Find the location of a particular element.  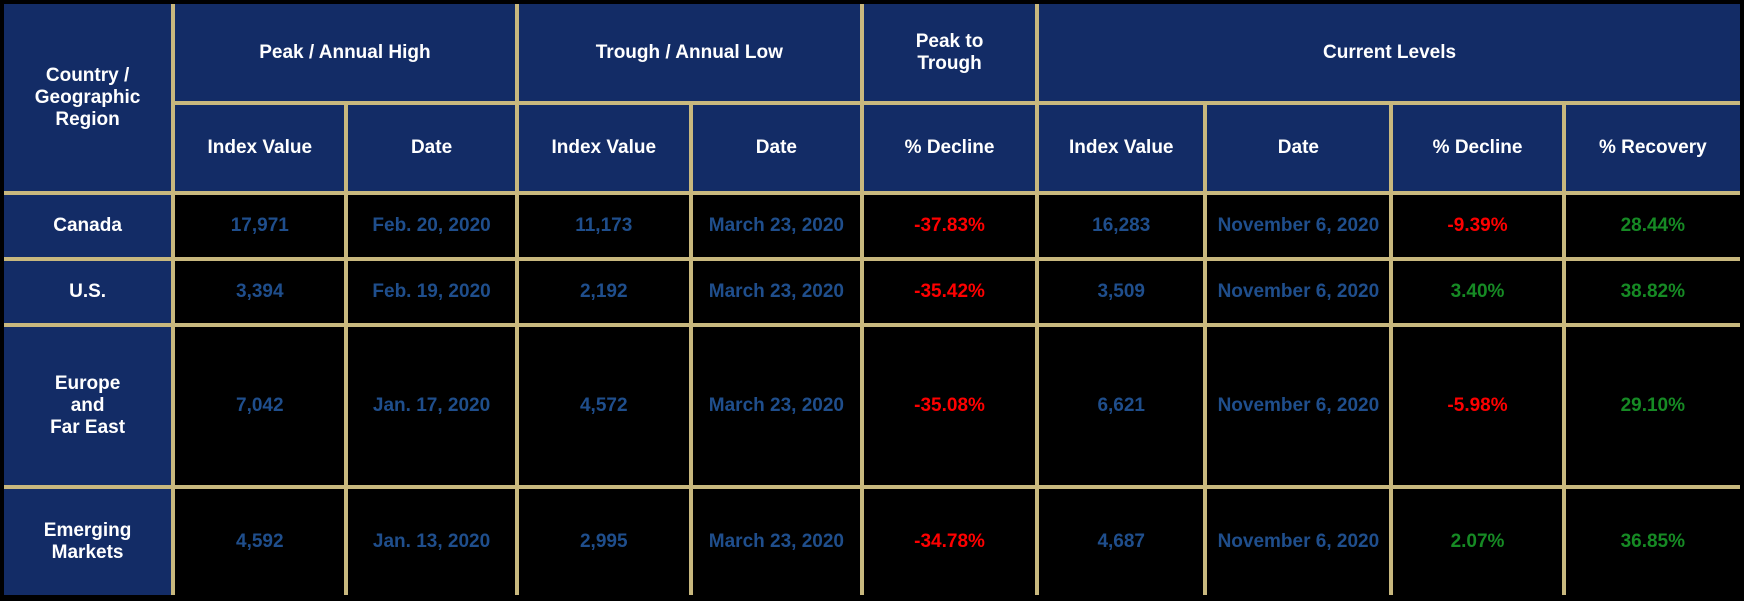

cell-current-index: 16,283 is located at coordinates (1123, 228).